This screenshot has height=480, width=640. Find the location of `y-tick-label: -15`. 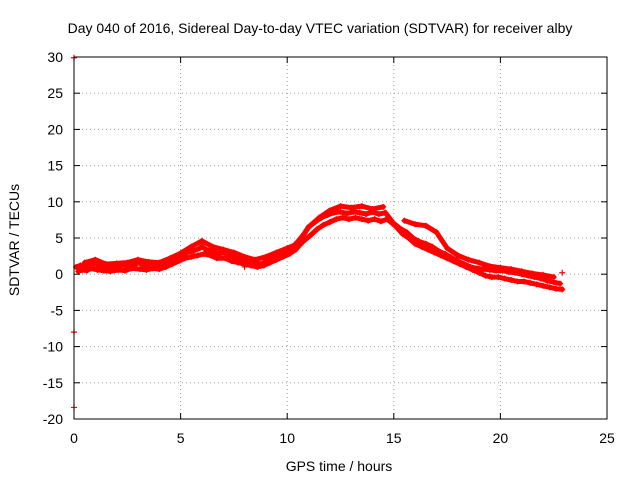

y-tick-label: -15 is located at coordinates (53, 383).